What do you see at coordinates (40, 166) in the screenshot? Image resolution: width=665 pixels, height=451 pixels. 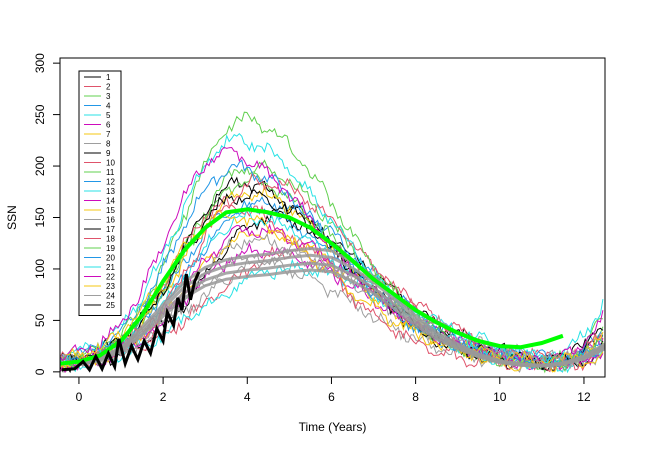 I see `y-tick-label: 200` at bounding box center [40, 166].